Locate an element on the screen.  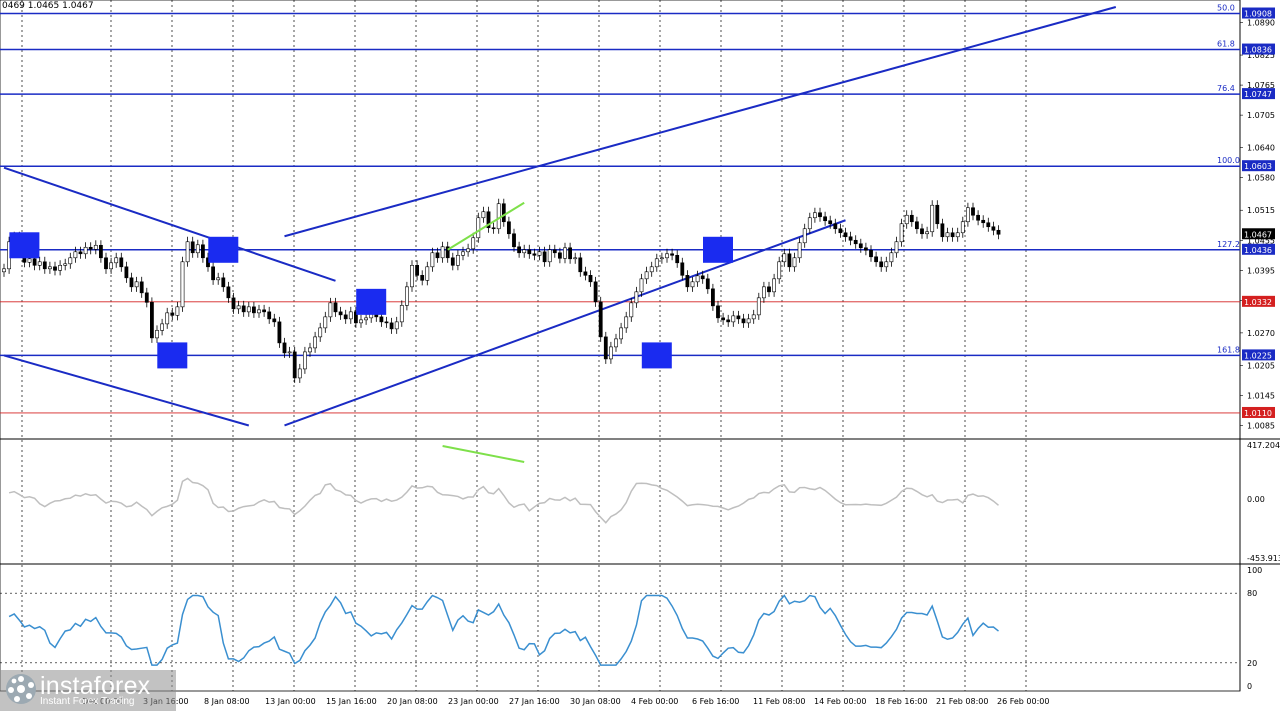
level-price-label: 1.0603 is located at coordinates (1258, 166).